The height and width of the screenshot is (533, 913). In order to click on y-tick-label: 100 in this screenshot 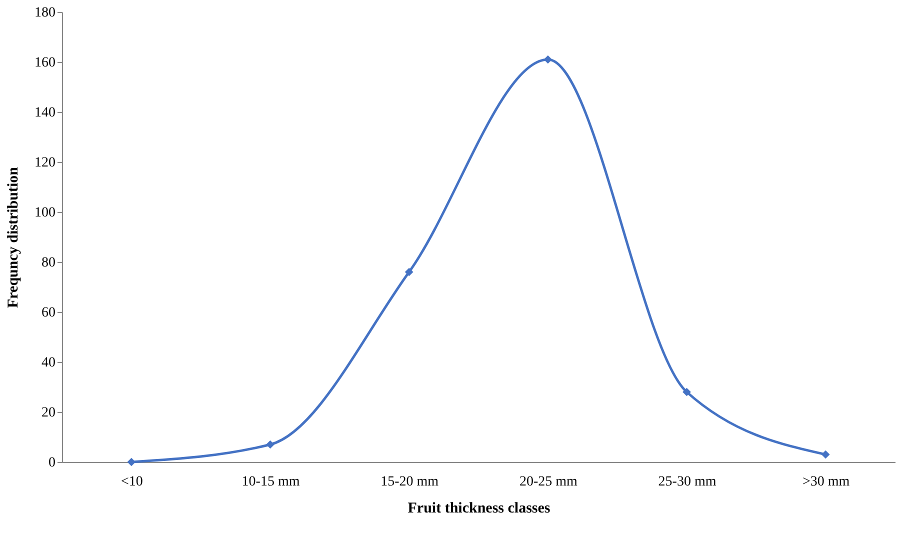, I will do `click(45, 213)`.